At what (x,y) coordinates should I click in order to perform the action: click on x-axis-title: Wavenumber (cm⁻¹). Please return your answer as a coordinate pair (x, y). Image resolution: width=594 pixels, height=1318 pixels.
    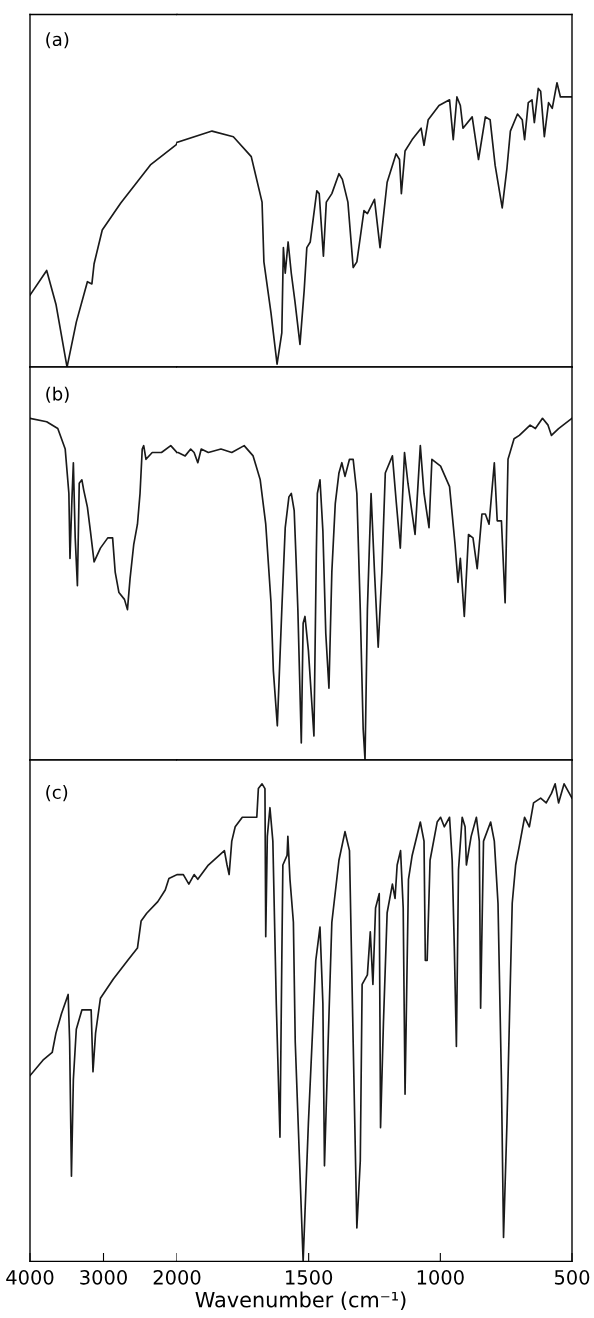
    Looking at the image, I should click on (300, 1300).